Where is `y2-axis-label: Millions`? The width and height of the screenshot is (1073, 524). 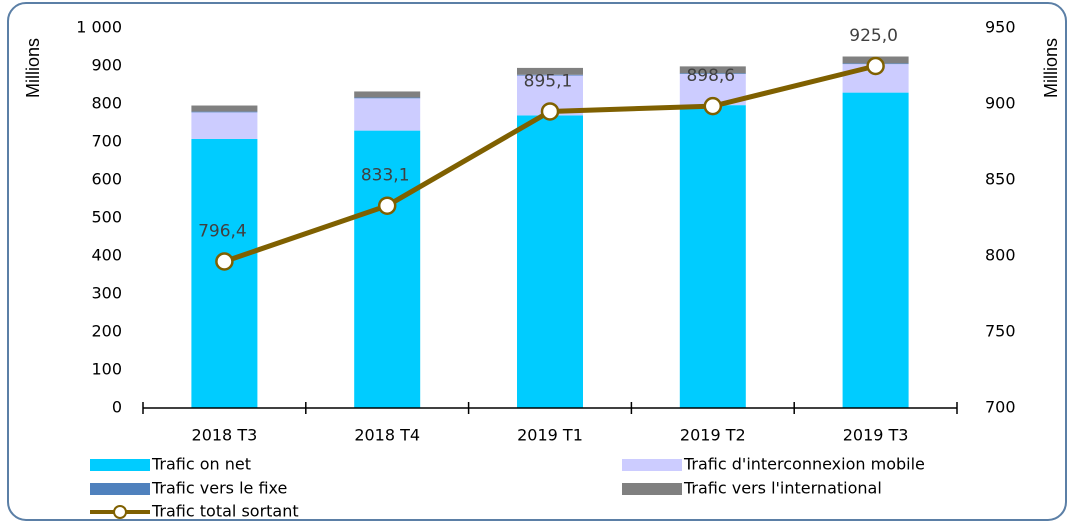 y2-axis-label: Millions is located at coordinates (1051, 68).